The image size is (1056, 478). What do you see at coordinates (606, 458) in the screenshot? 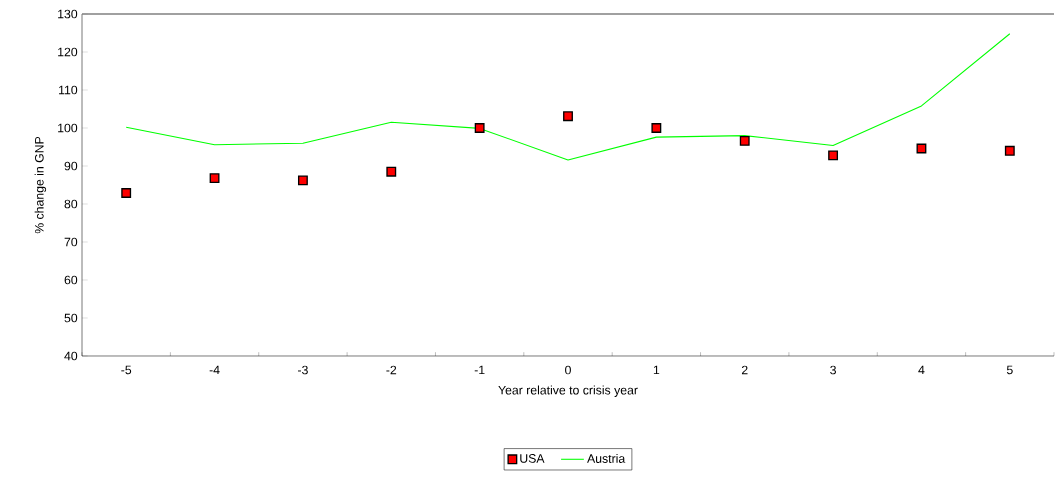
I see `legend-label: Austria` at bounding box center [606, 458].